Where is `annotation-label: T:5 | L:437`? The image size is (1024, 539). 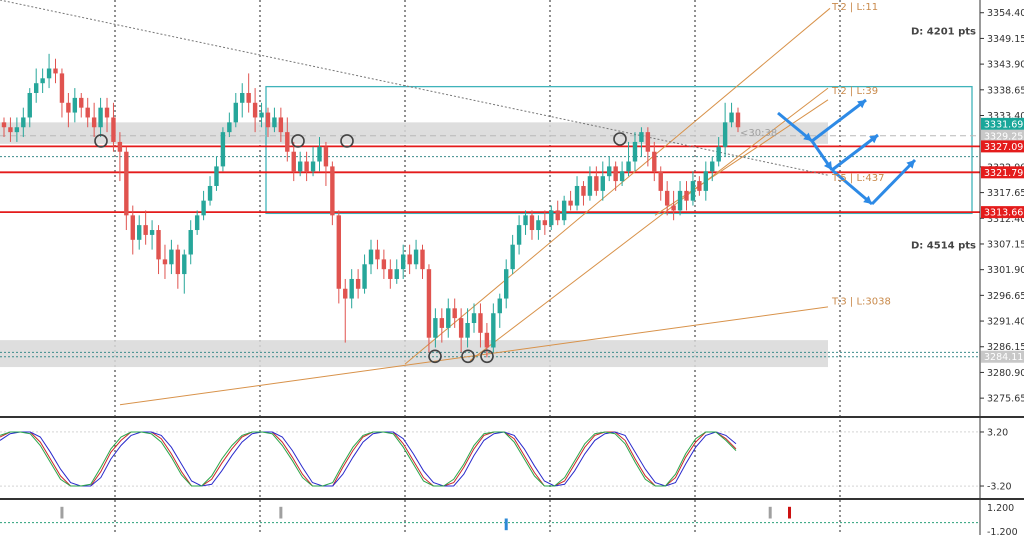 annotation-label: T:5 | L:437 is located at coordinates (858, 178).